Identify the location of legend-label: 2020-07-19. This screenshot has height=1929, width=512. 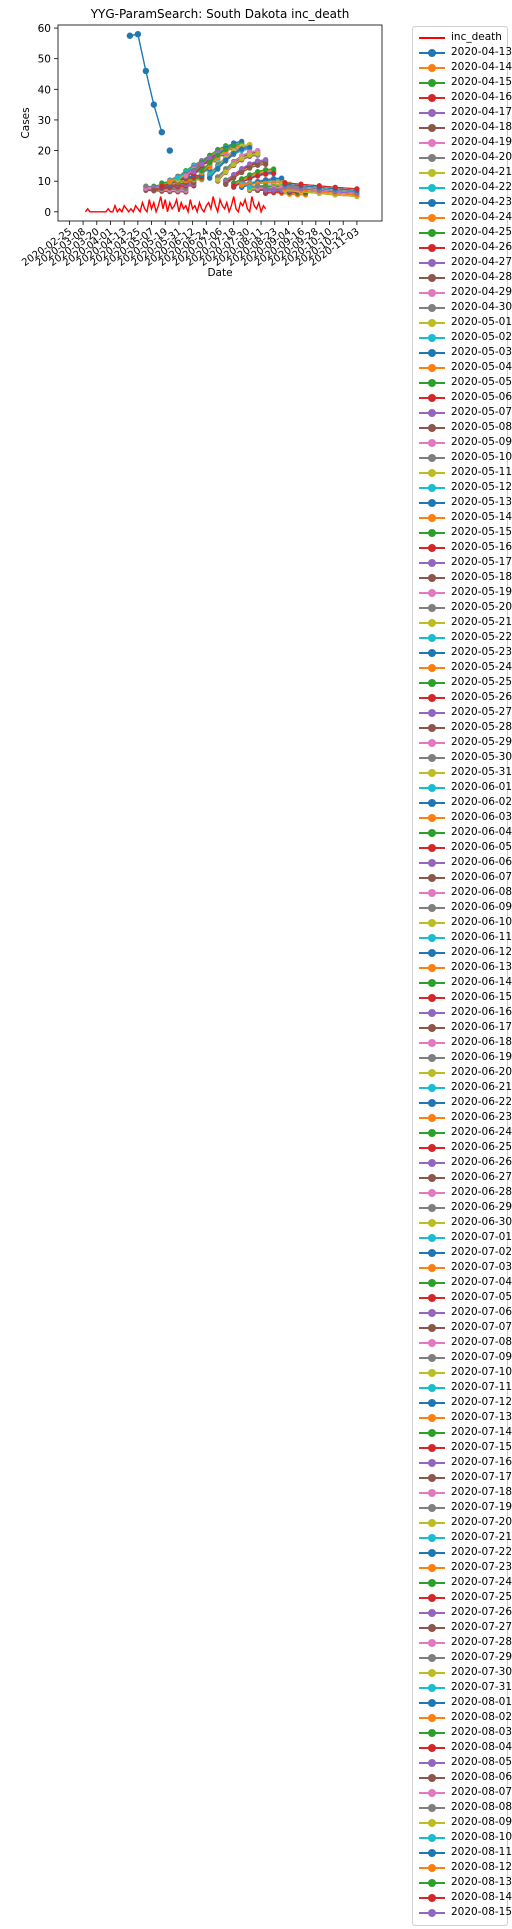
(481, 1507).